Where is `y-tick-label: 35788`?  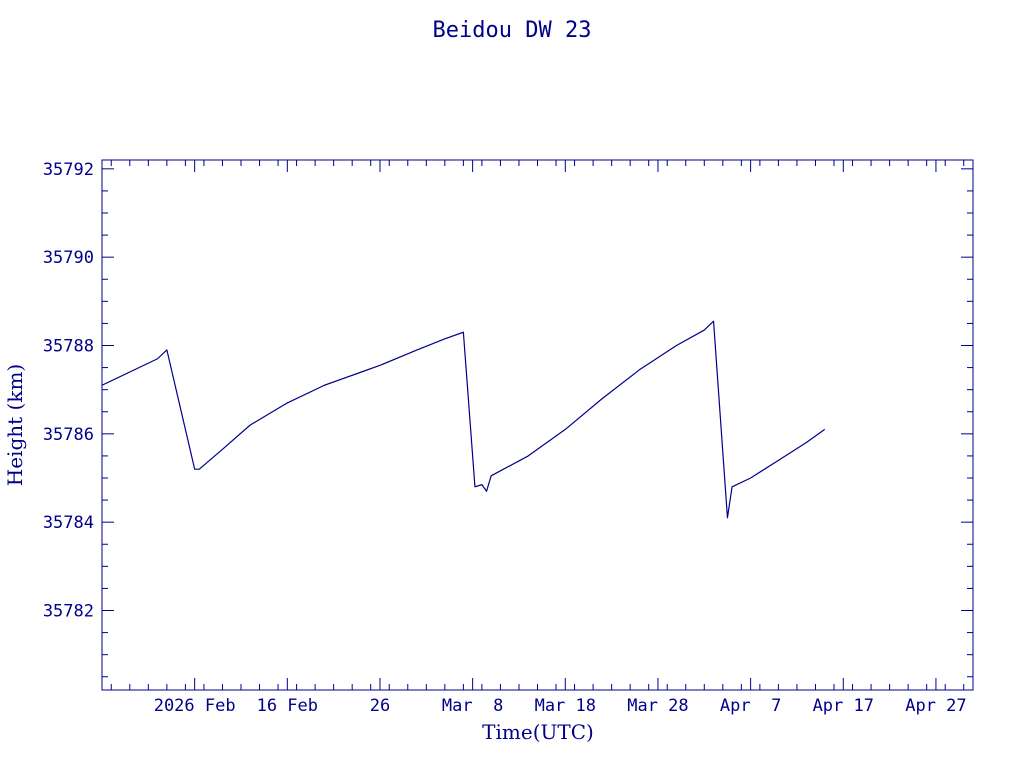 y-tick-label: 35788 is located at coordinates (68, 347).